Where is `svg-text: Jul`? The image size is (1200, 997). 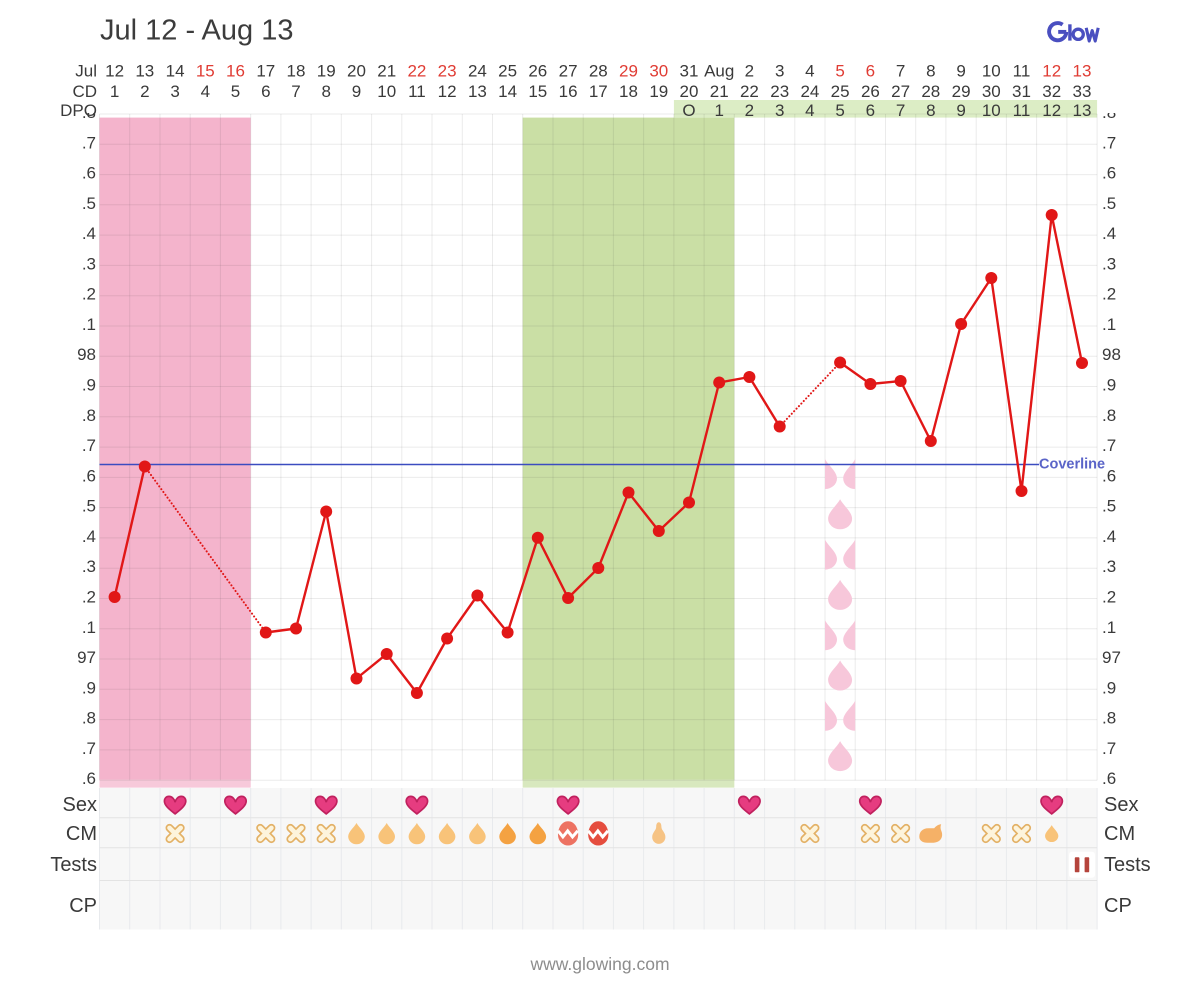
svg-text: Jul is located at coordinates (86, 71).